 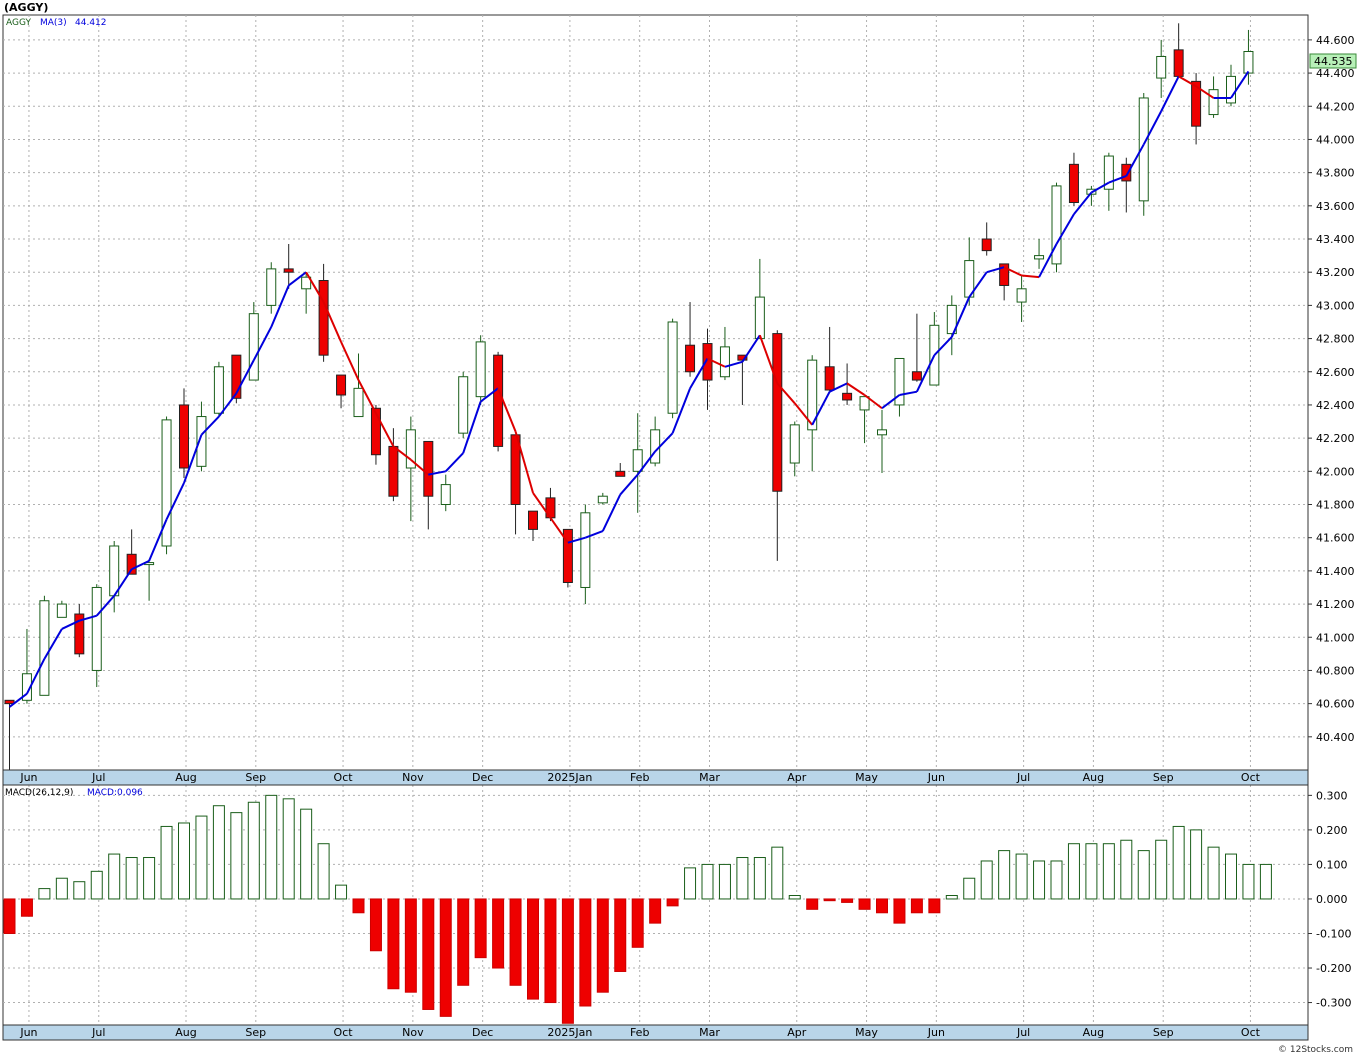 What do you see at coordinates (1335, 505) in the screenshot?
I see `price-tick-label: 41.800` at bounding box center [1335, 505].